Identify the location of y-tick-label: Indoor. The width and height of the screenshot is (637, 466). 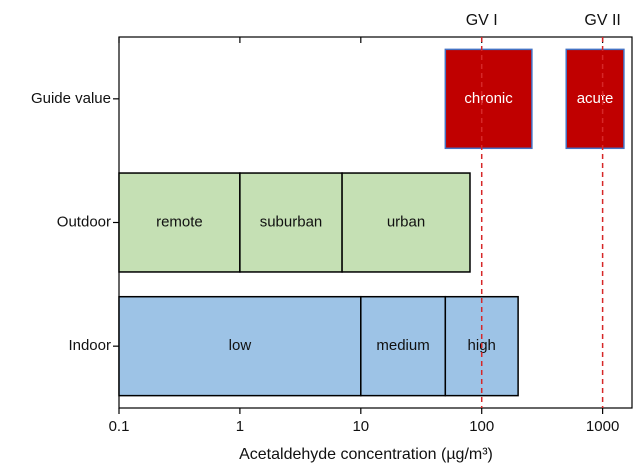
(89, 345).